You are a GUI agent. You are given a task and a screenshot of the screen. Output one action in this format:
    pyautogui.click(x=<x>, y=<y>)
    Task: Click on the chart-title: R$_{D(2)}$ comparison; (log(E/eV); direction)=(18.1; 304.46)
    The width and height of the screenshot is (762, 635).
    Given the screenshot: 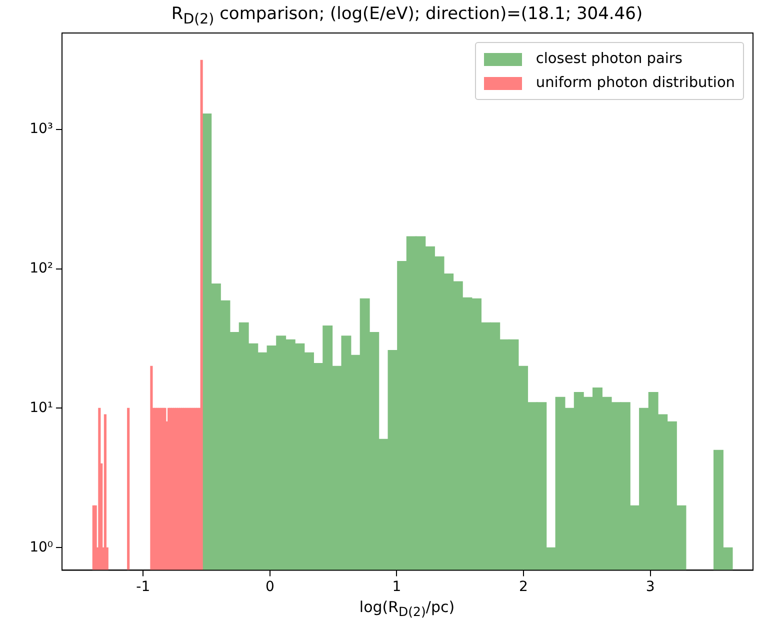 What is the action you would take?
    pyautogui.click(x=407, y=16)
    